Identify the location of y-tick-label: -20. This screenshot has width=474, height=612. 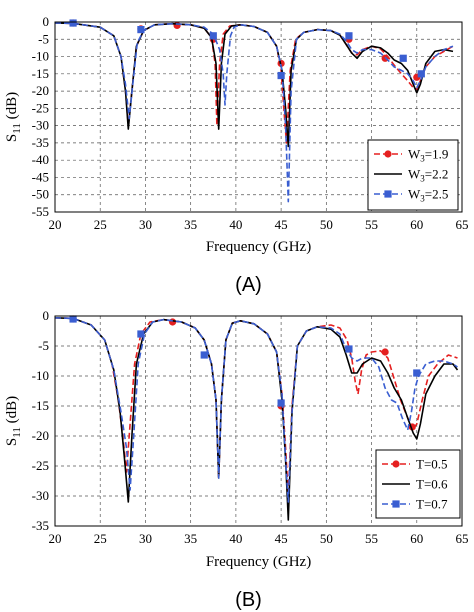
(40, 90).